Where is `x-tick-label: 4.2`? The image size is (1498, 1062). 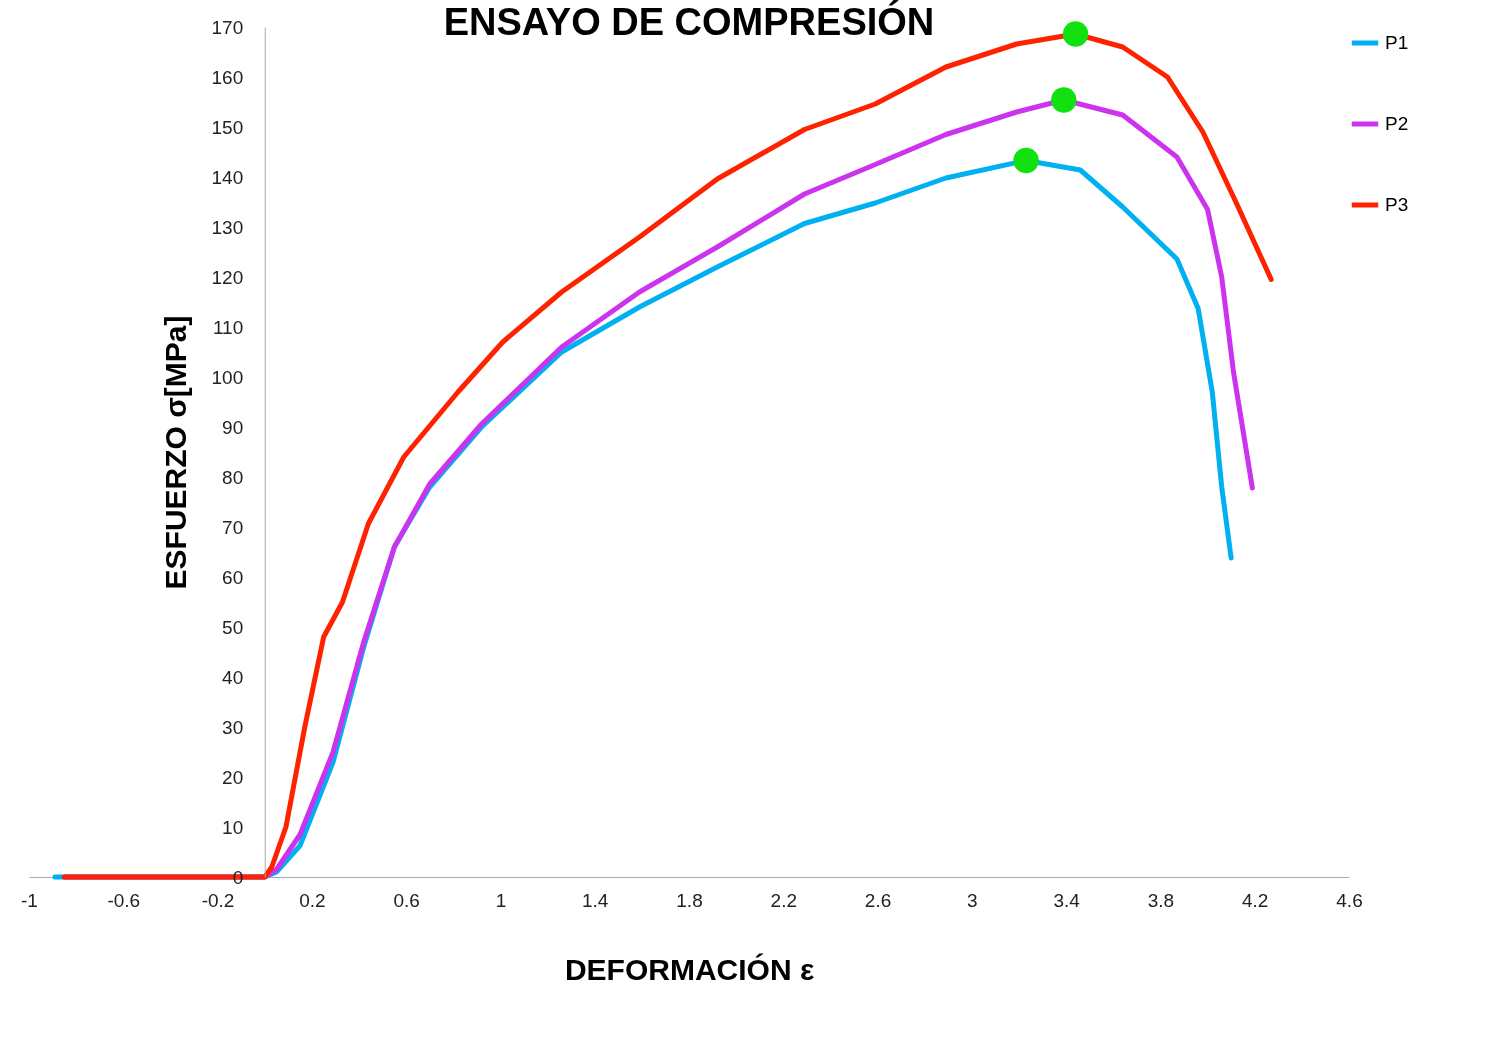 x-tick-label: 4.2 is located at coordinates (1255, 900).